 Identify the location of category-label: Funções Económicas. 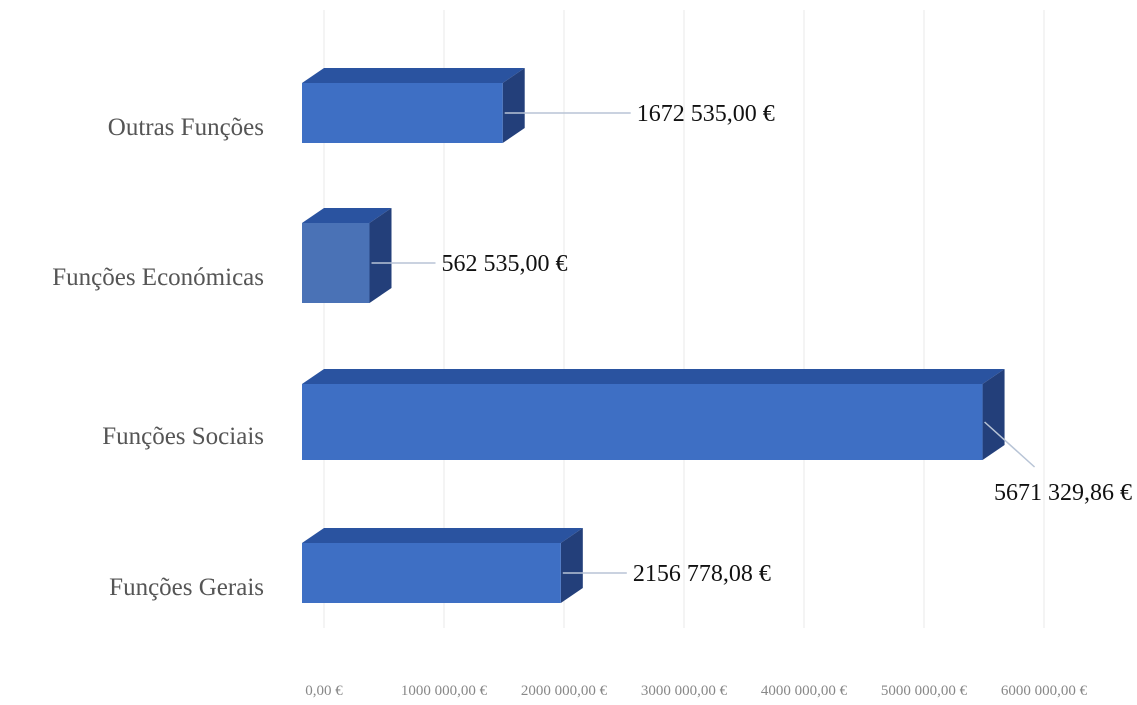
(158, 277).